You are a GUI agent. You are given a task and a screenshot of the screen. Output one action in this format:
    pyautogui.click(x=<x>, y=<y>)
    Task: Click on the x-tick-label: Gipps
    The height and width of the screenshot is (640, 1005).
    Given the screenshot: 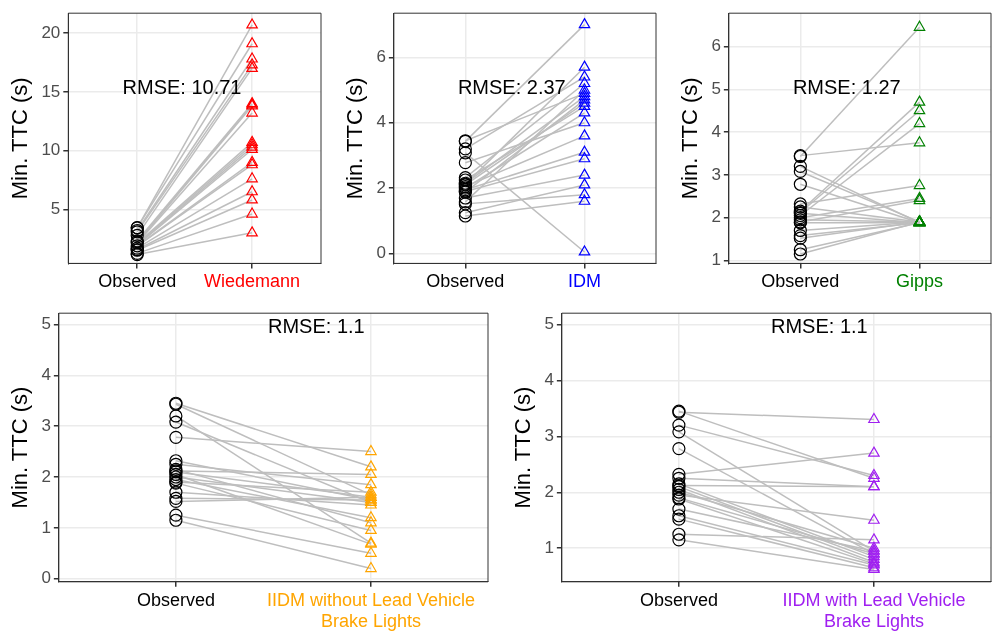 What is the action you would take?
    pyautogui.click(x=919, y=281)
    